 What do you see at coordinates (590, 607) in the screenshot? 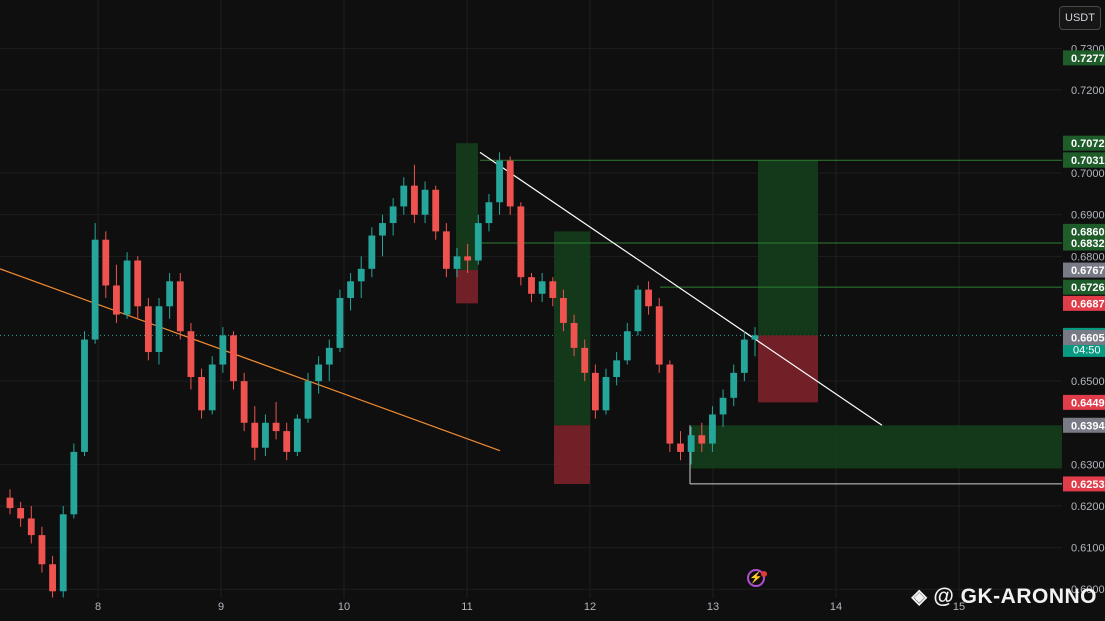
I see `x-tick-label: 12` at bounding box center [590, 607].